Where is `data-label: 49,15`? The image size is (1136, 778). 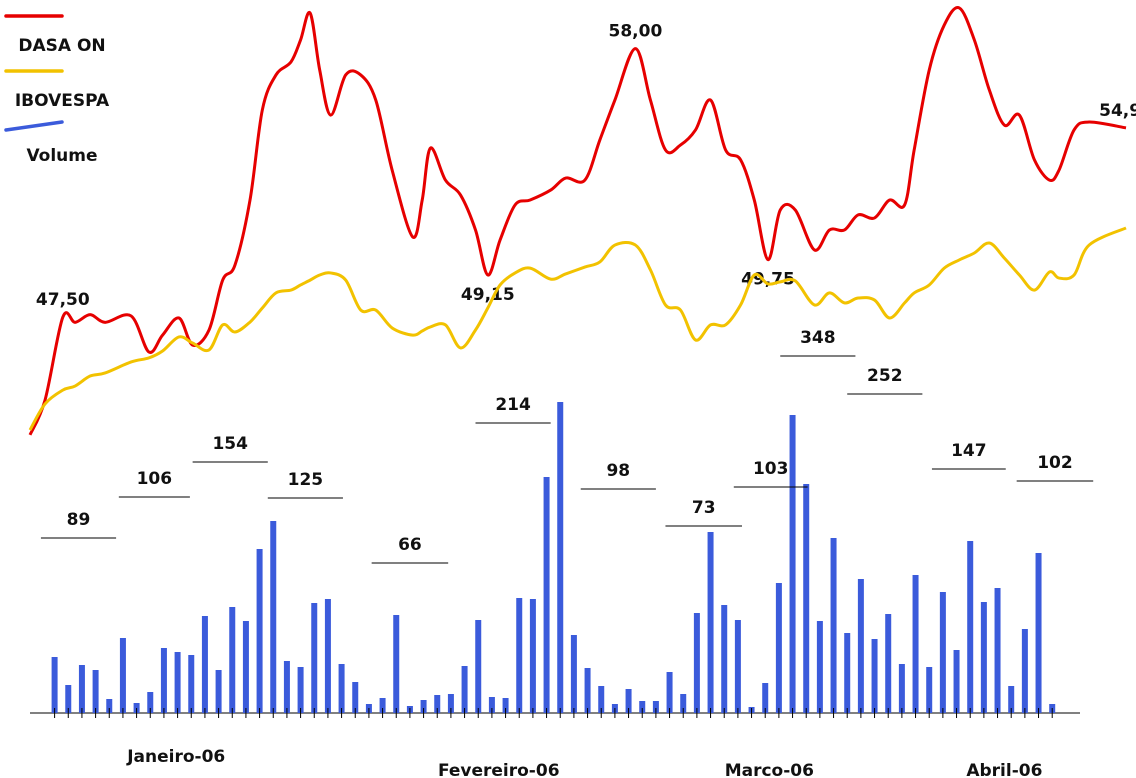
data-label: 49,15 is located at coordinates (488, 295).